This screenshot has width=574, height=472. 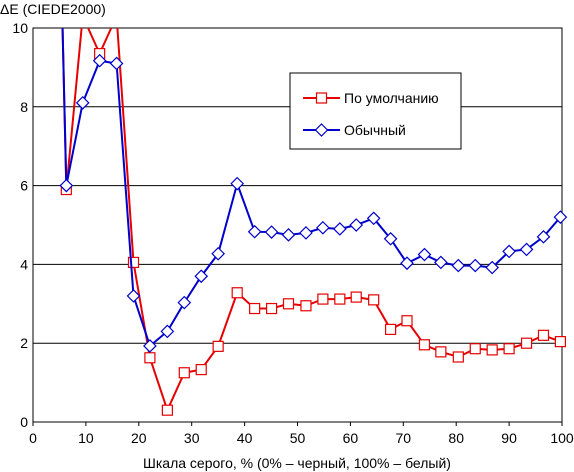 I want to click on legend: По умолчанию Обычный, so click(x=375, y=111).